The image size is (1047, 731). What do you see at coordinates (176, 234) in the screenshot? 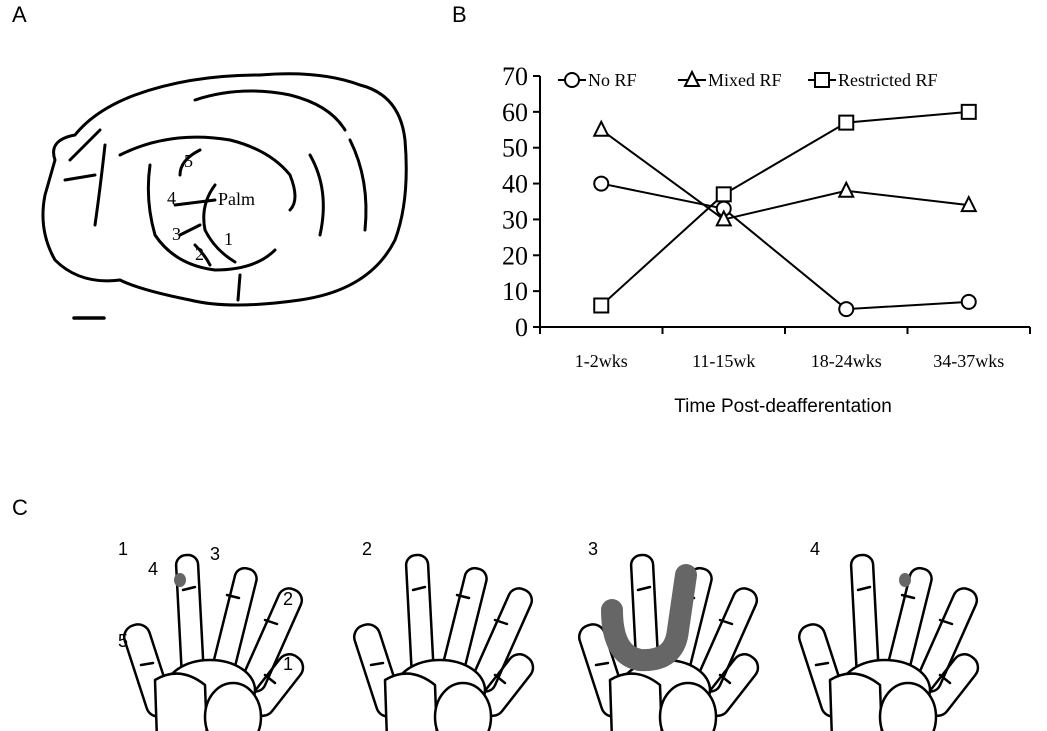
I see `brain-label: 3` at bounding box center [176, 234].